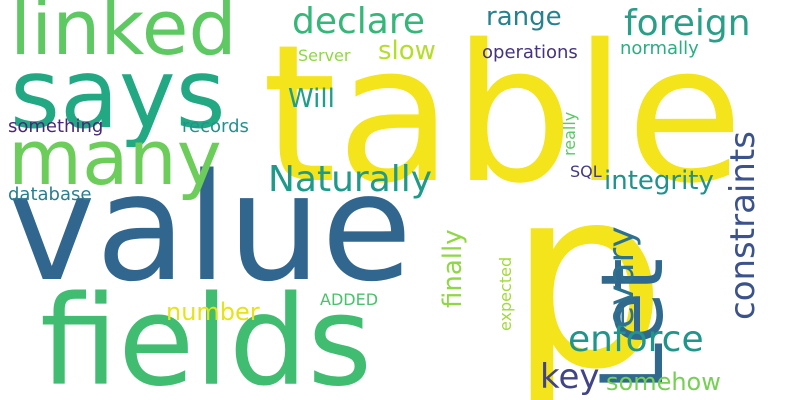 This screenshot has width=800, height=400. Describe the element at coordinates (663, 382) in the screenshot. I see `word-somehow: somehow` at that location.